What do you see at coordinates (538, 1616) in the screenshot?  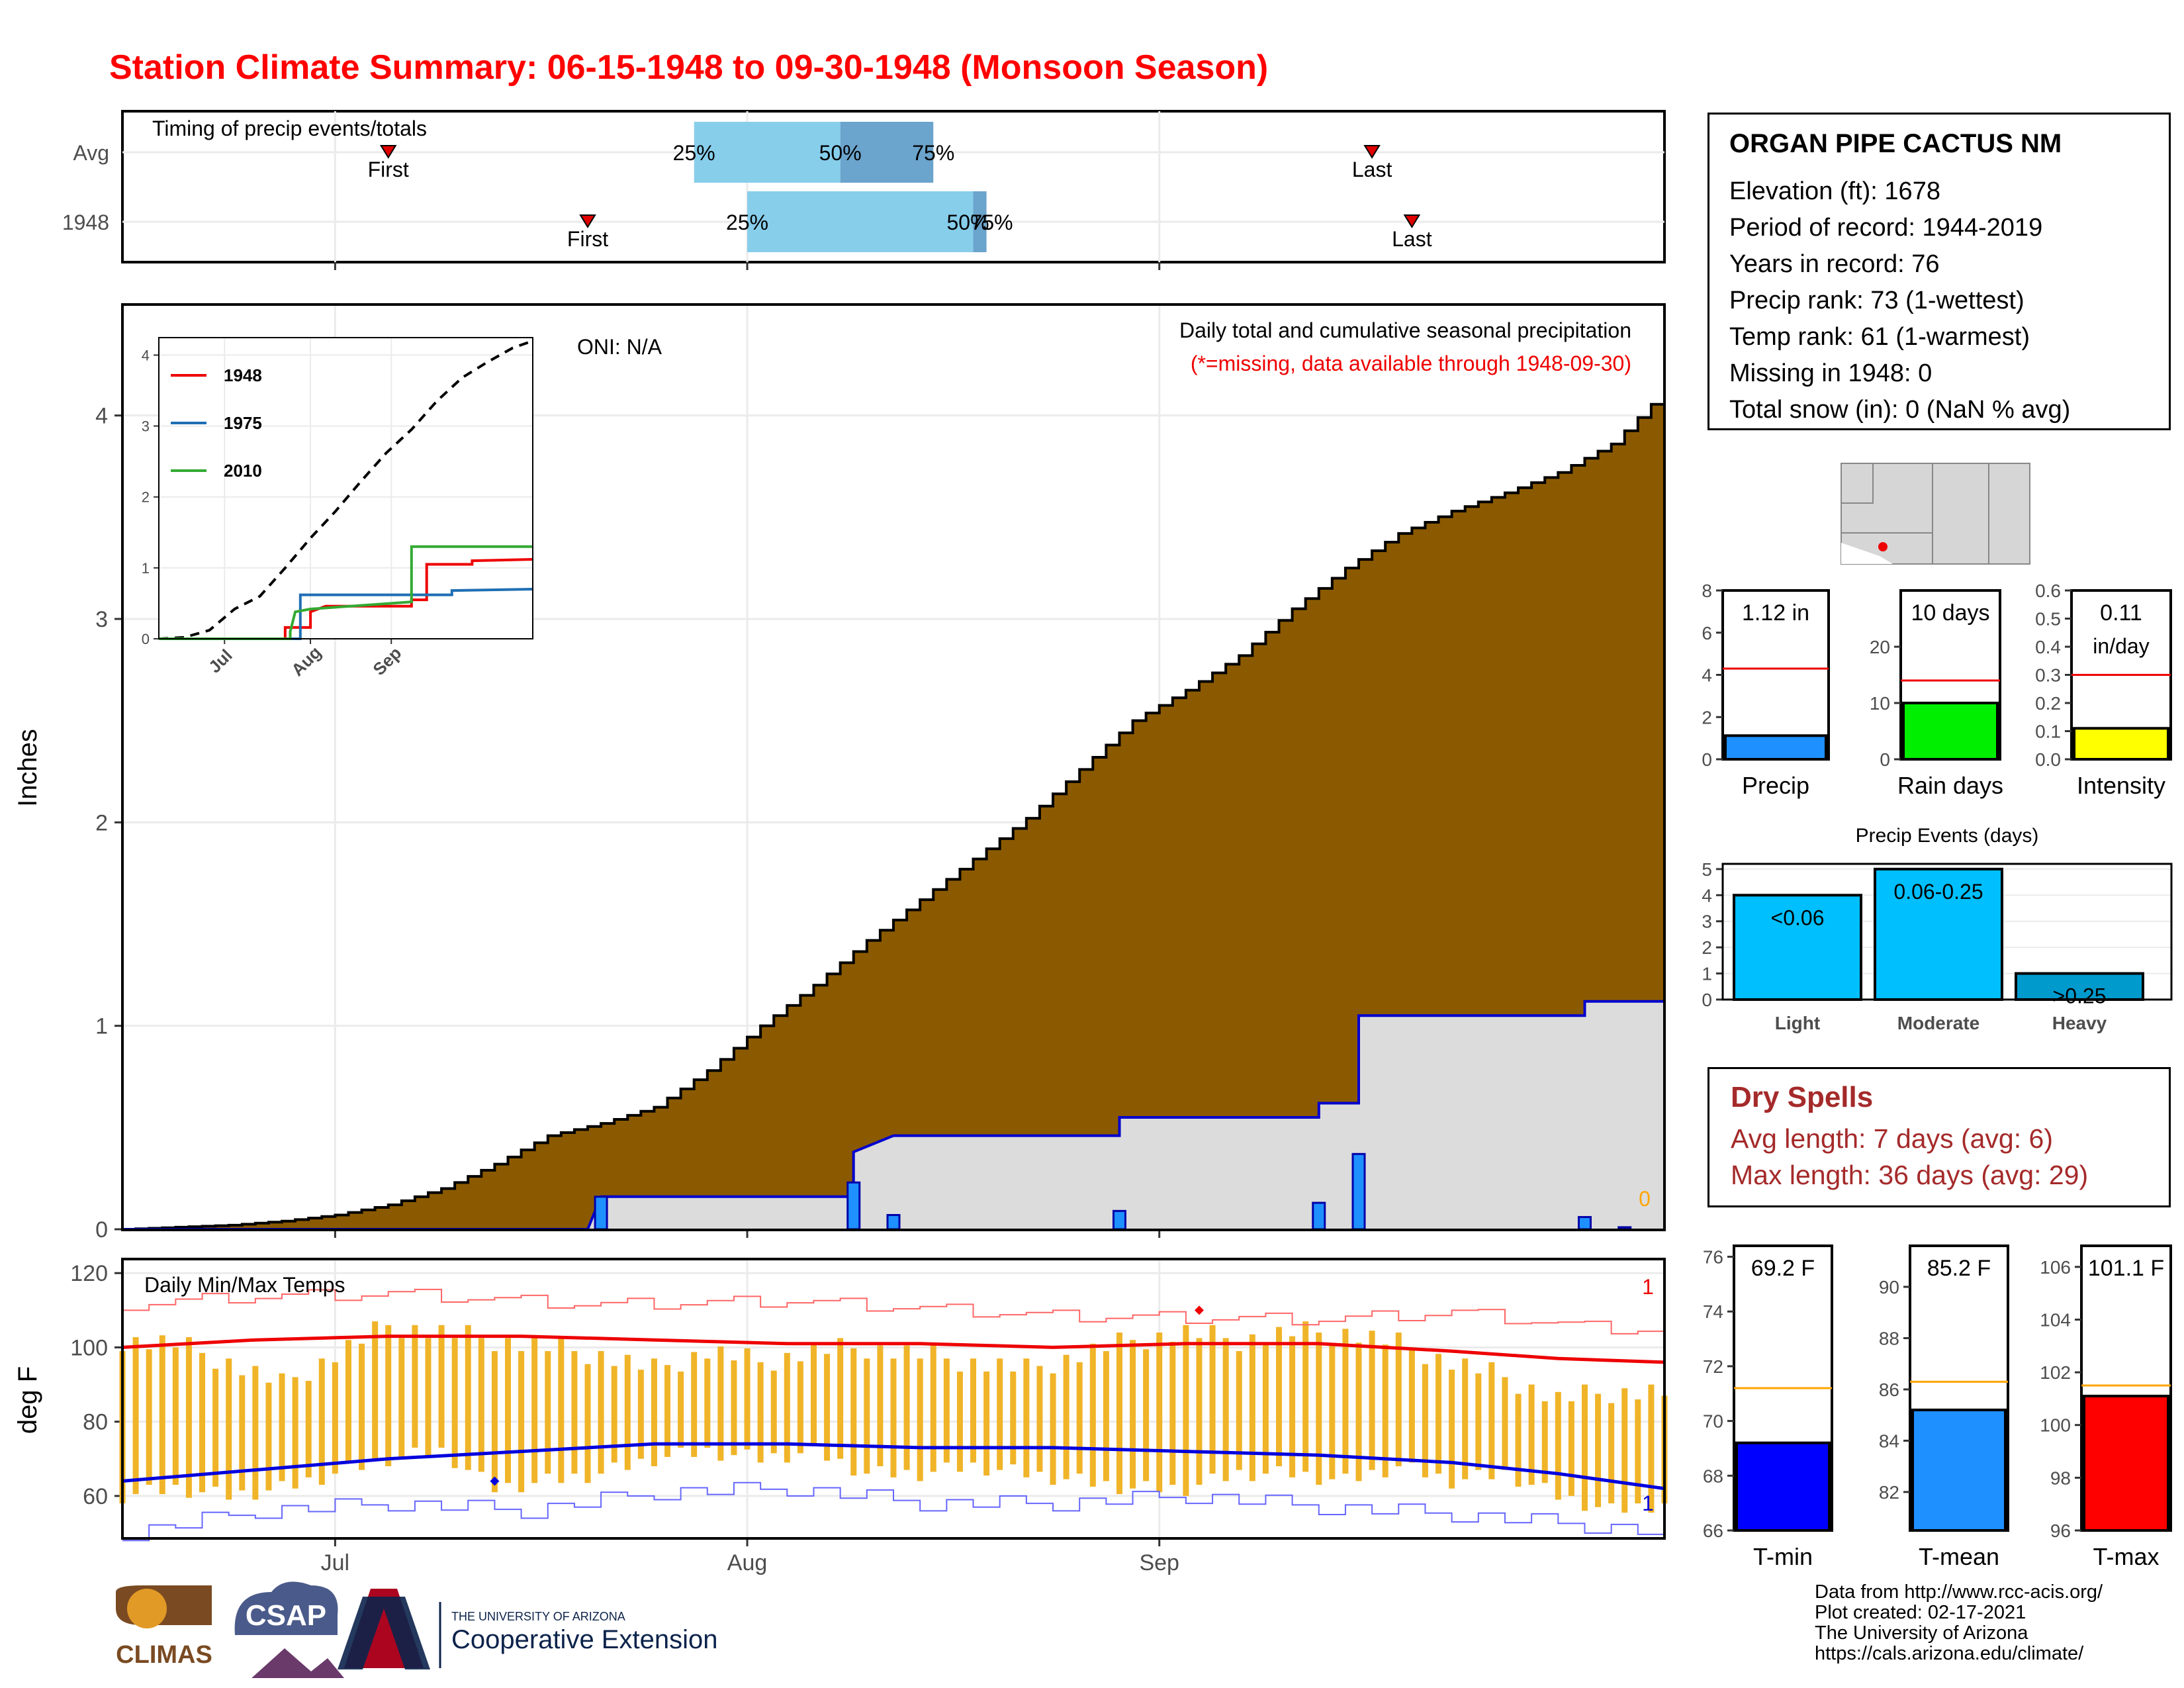 I see `ua-logo-small-text: THE UNIVERSITY OF ARIZONA` at bounding box center [538, 1616].